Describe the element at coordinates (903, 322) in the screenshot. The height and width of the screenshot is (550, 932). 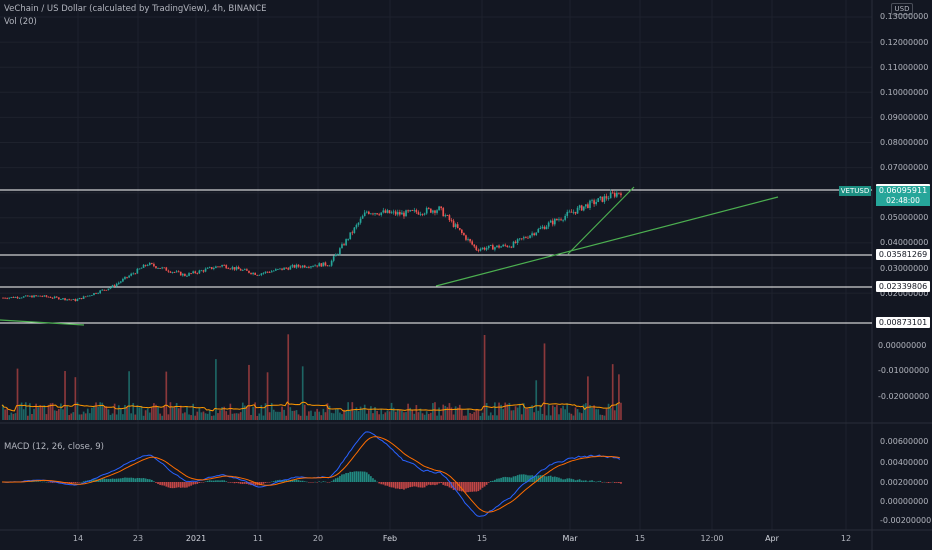
I see `level-price-label: 0.00873101` at that location.